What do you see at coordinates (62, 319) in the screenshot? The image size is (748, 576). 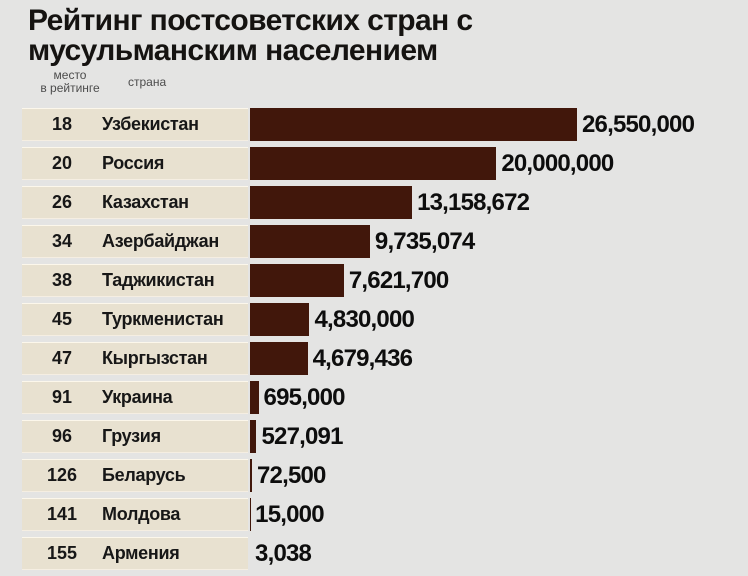 I see `rank-cell: 45` at bounding box center [62, 319].